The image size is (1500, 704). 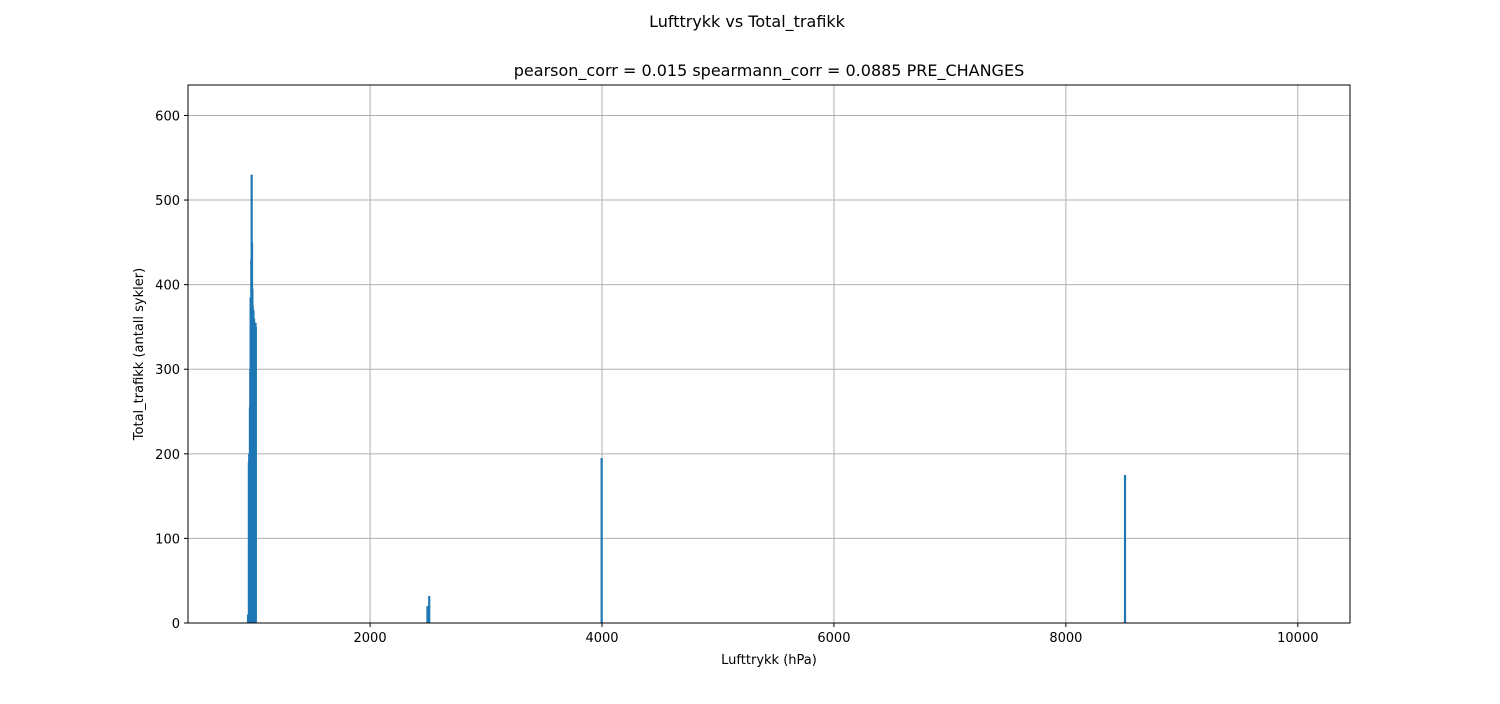 What do you see at coordinates (601, 638) in the screenshot?
I see `x-tick-label: 4000` at bounding box center [601, 638].